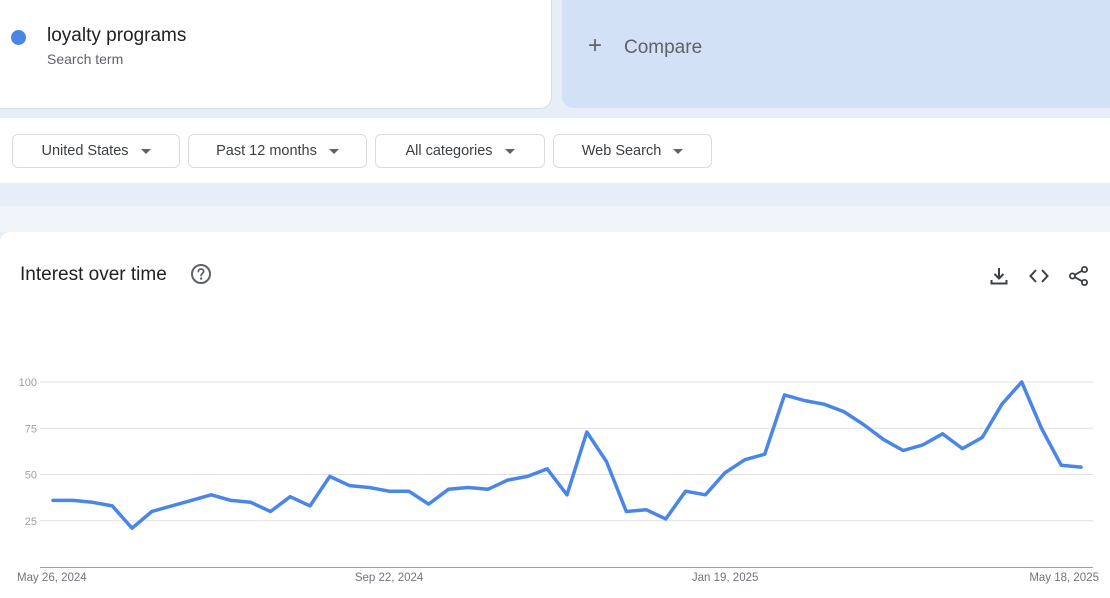  I want to click on search-term-name: loyalty programs, so click(117, 35).